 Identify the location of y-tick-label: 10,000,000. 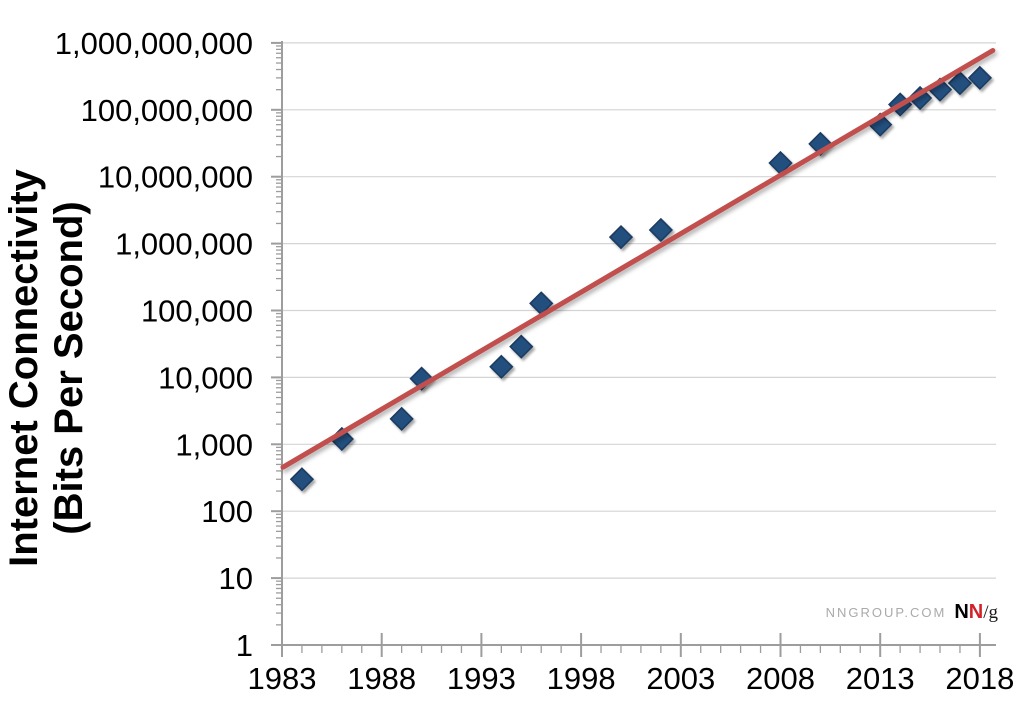
(175, 177).